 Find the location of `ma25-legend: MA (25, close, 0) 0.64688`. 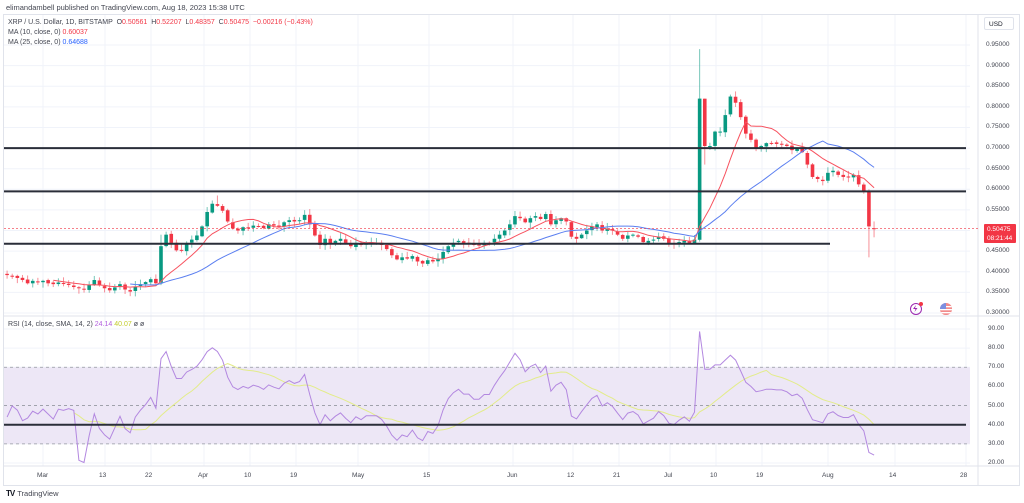

ma25-legend: MA (25, close, 0) 0.64688 is located at coordinates (48, 43).